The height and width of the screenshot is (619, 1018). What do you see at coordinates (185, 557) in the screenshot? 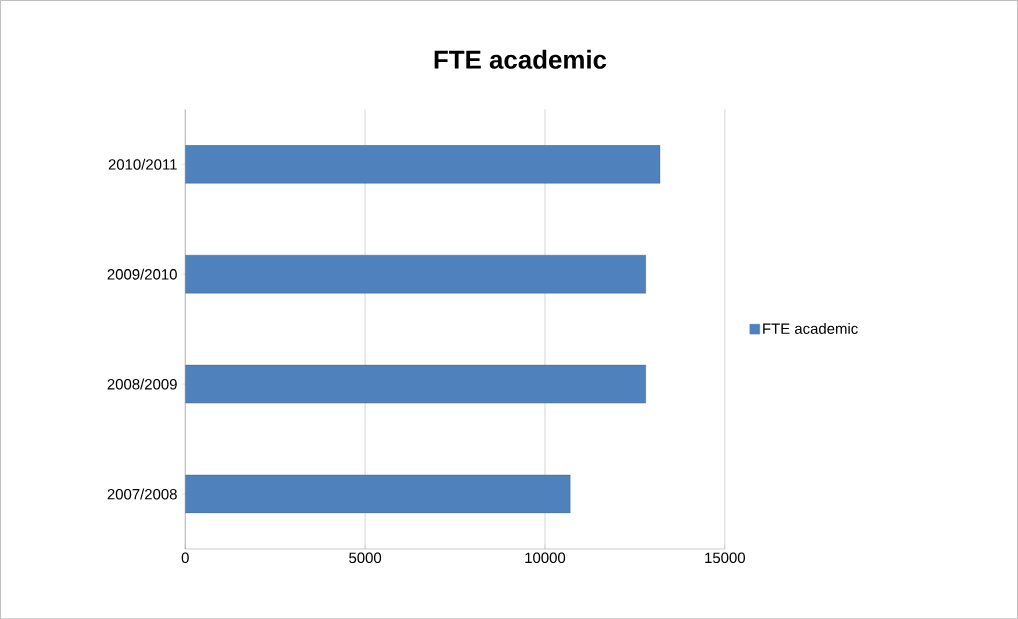
I see `x-tick-label: 0` at bounding box center [185, 557].